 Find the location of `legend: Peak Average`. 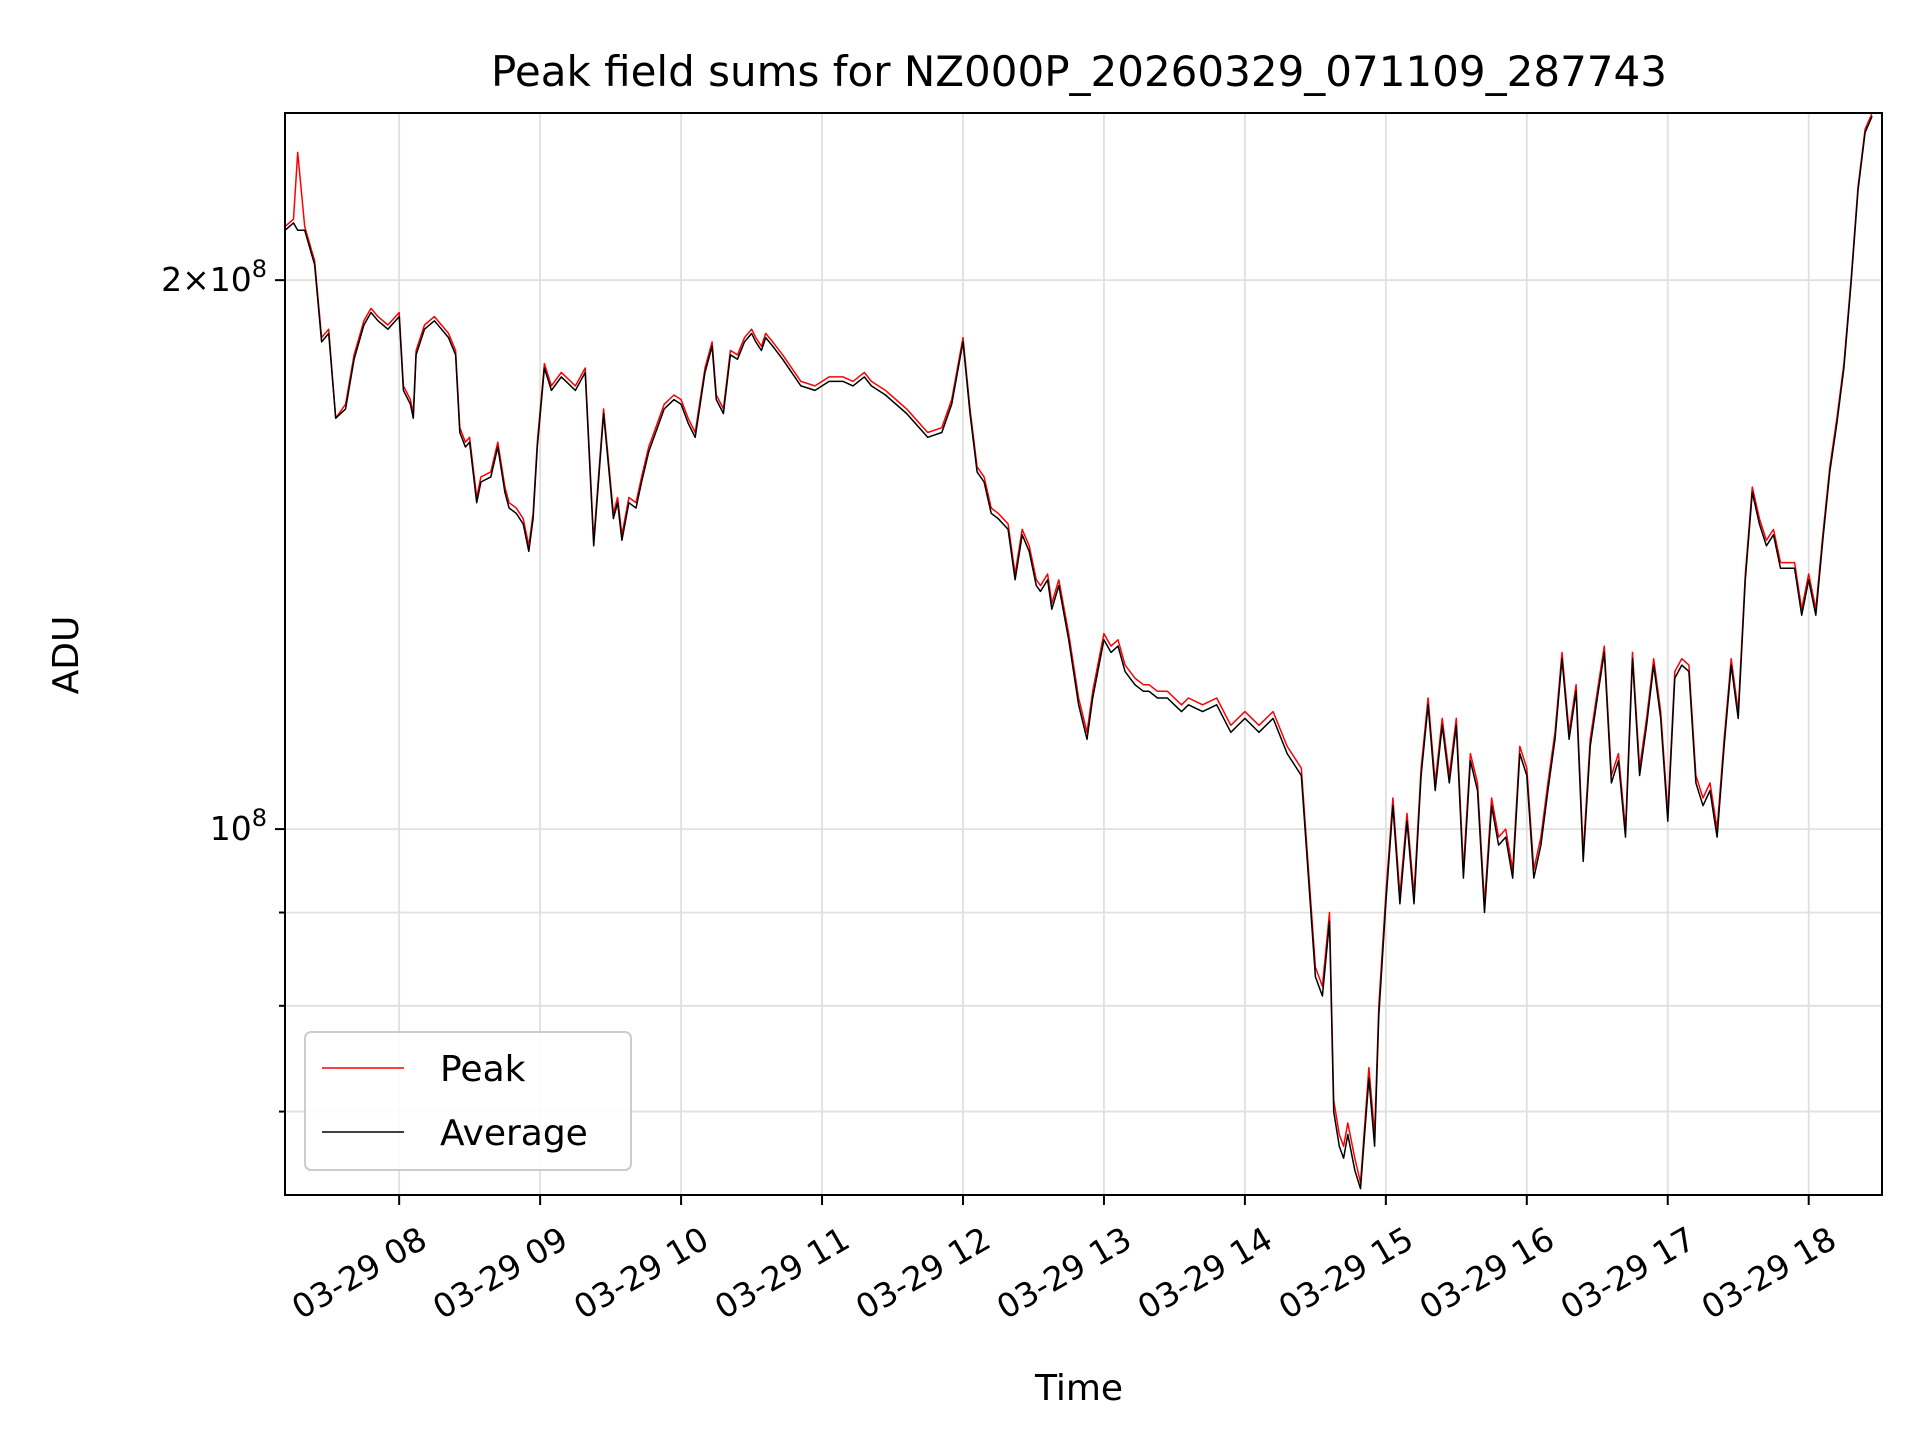

legend: Peak Average is located at coordinates (468, 1101).